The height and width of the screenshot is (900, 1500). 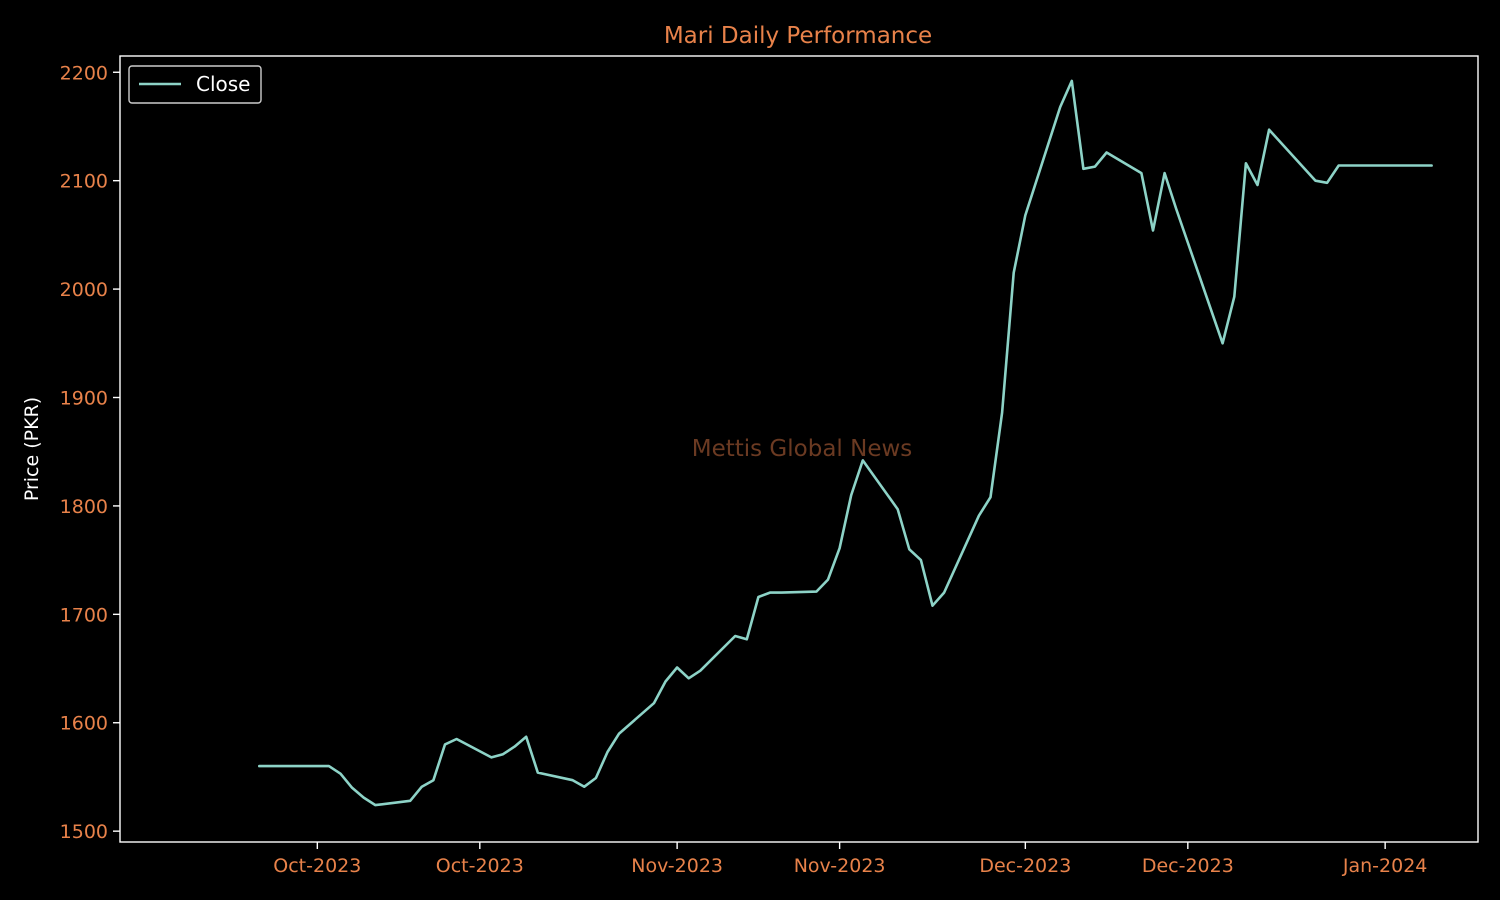 What do you see at coordinates (84, 399) in the screenshot?
I see `y-tick-label: 1900` at bounding box center [84, 399].